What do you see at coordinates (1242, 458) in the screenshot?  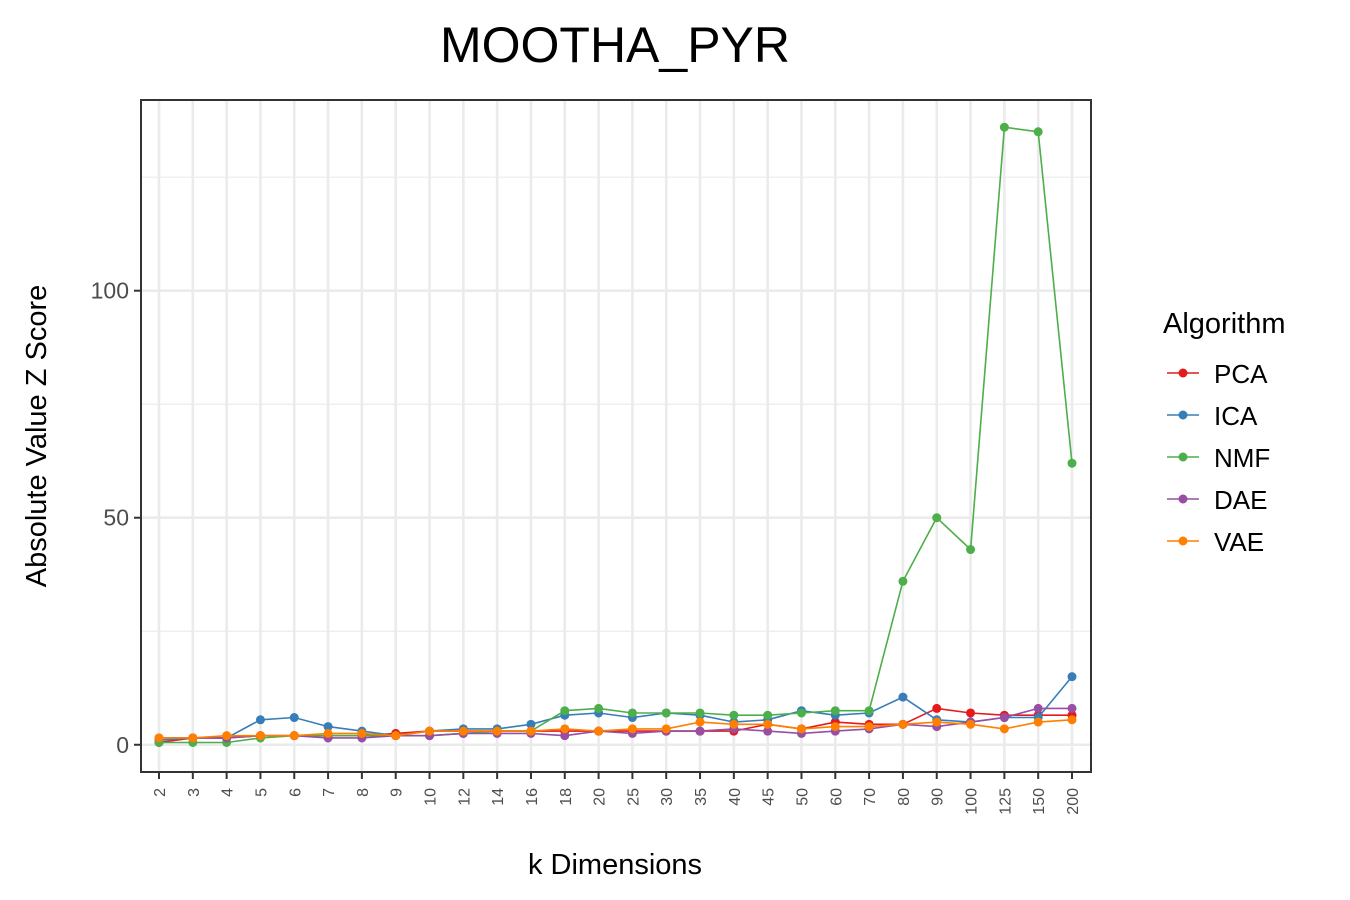 I see `legend-label: NMF` at bounding box center [1242, 458].